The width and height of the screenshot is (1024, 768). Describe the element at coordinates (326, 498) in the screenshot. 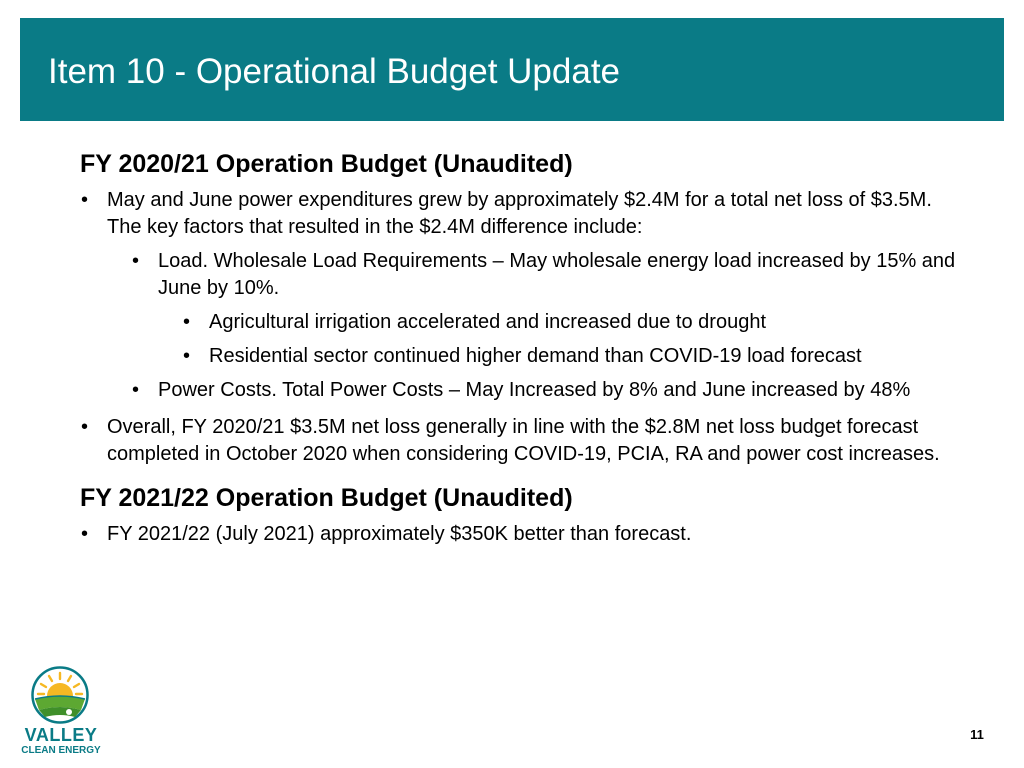

I see `section-heading-fy2122: FY 2021/22 Operation Budget (Unaudited)` at that location.